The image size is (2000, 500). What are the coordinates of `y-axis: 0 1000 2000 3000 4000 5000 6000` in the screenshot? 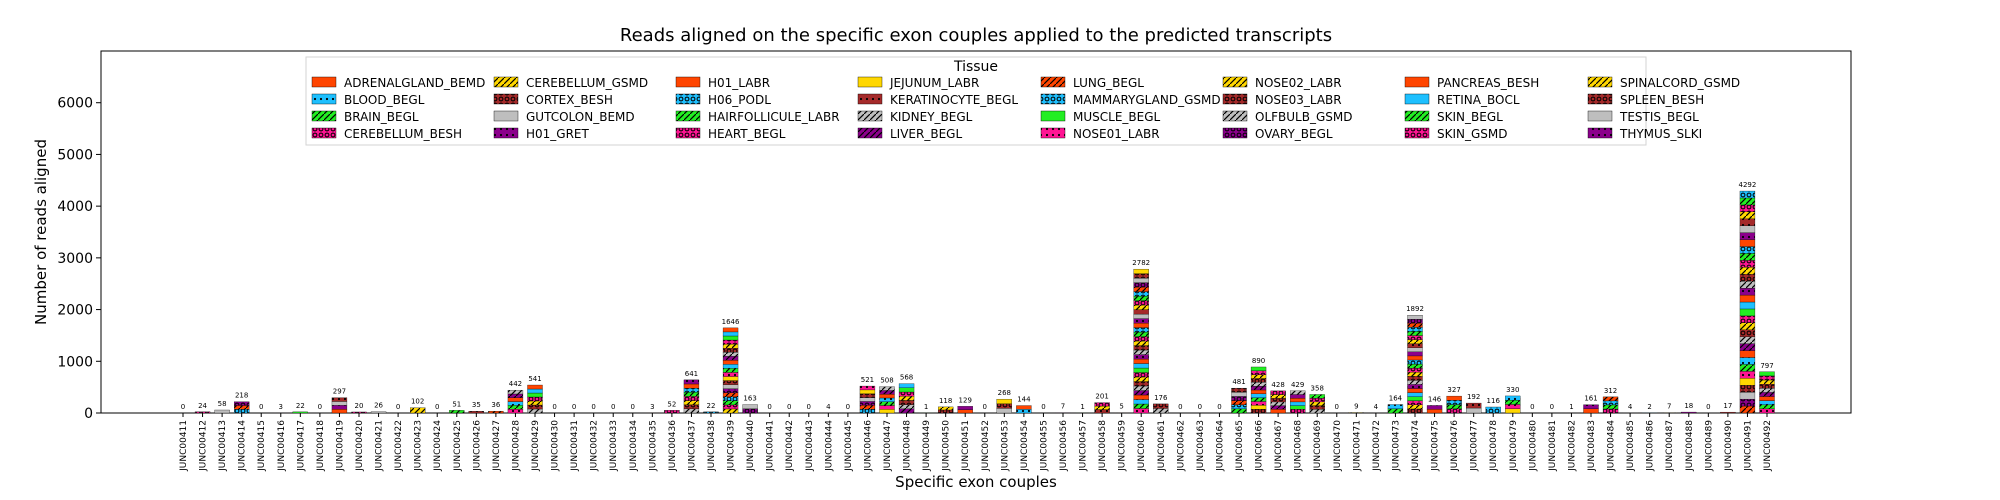 It's located at (79, 259).